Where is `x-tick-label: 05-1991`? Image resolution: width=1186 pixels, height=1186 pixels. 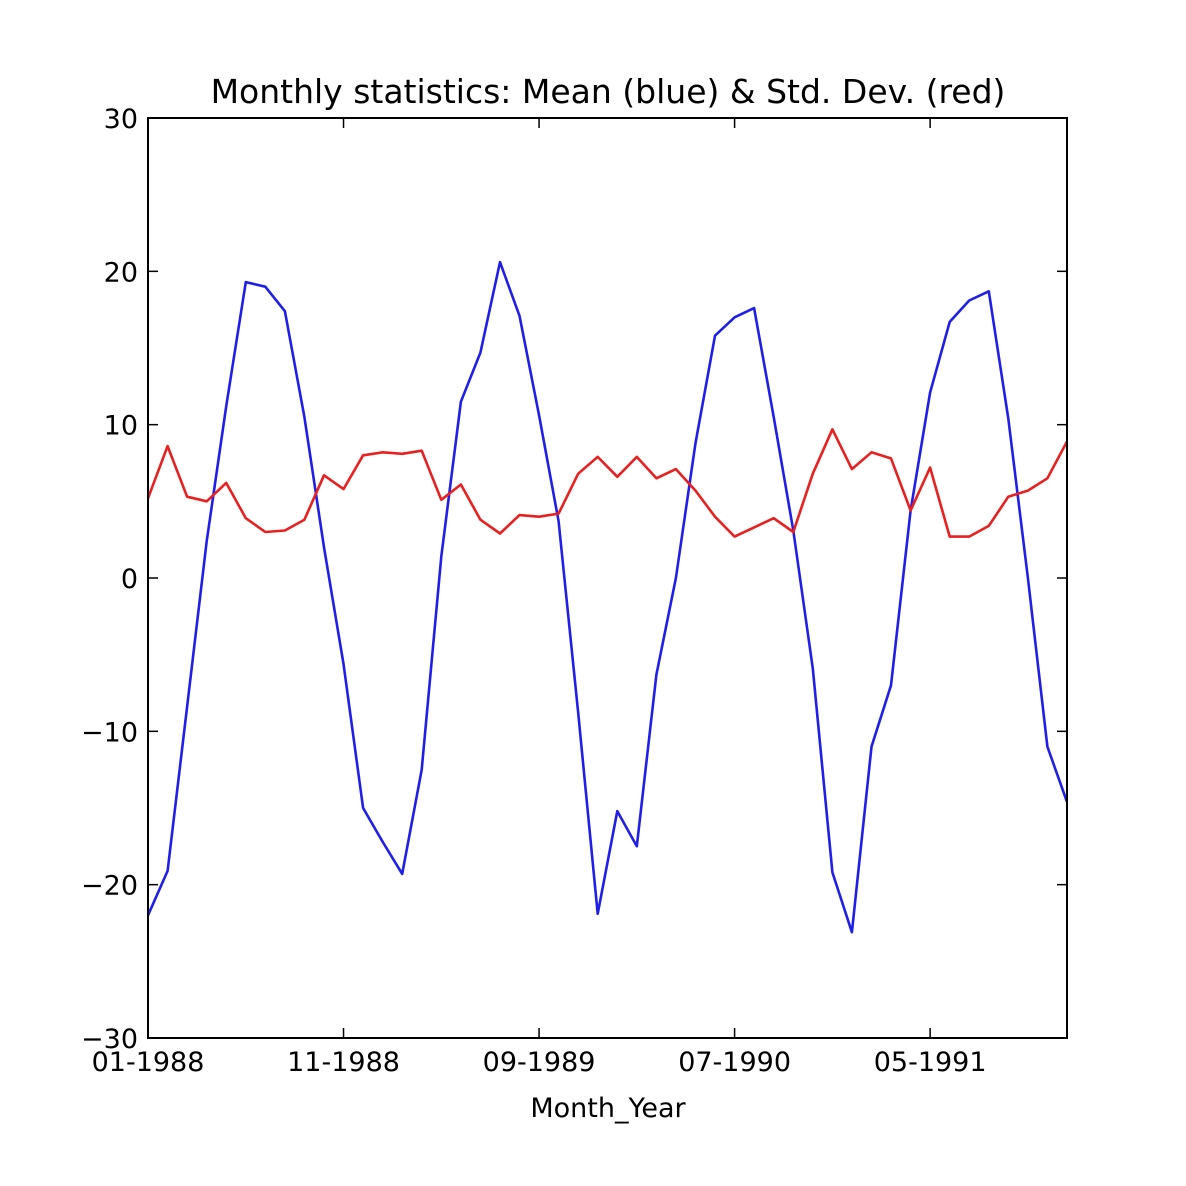
x-tick-label: 05-1991 is located at coordinates (930, 1062).